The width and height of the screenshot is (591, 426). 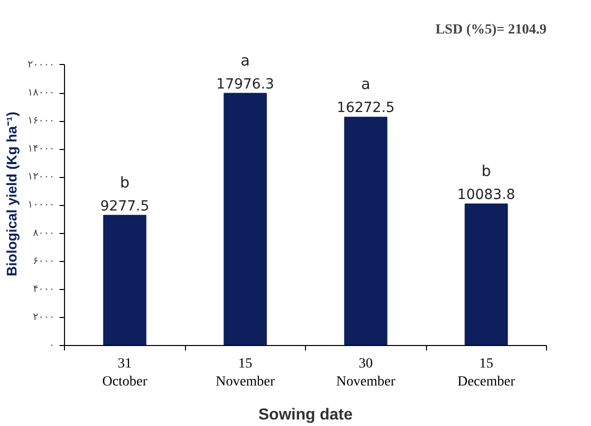 What do you see at coordinates (246, 373) in the screenshot?
I see `x-tick-label: 15 November` at bounding box center [246, 373].